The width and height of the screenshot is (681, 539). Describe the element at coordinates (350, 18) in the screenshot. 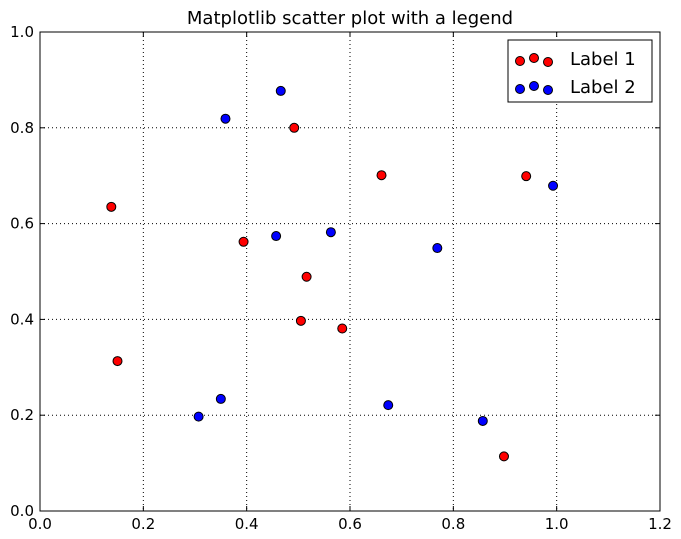

I see `chart-title: Matplotlib scatter plot with a legend` at that location.